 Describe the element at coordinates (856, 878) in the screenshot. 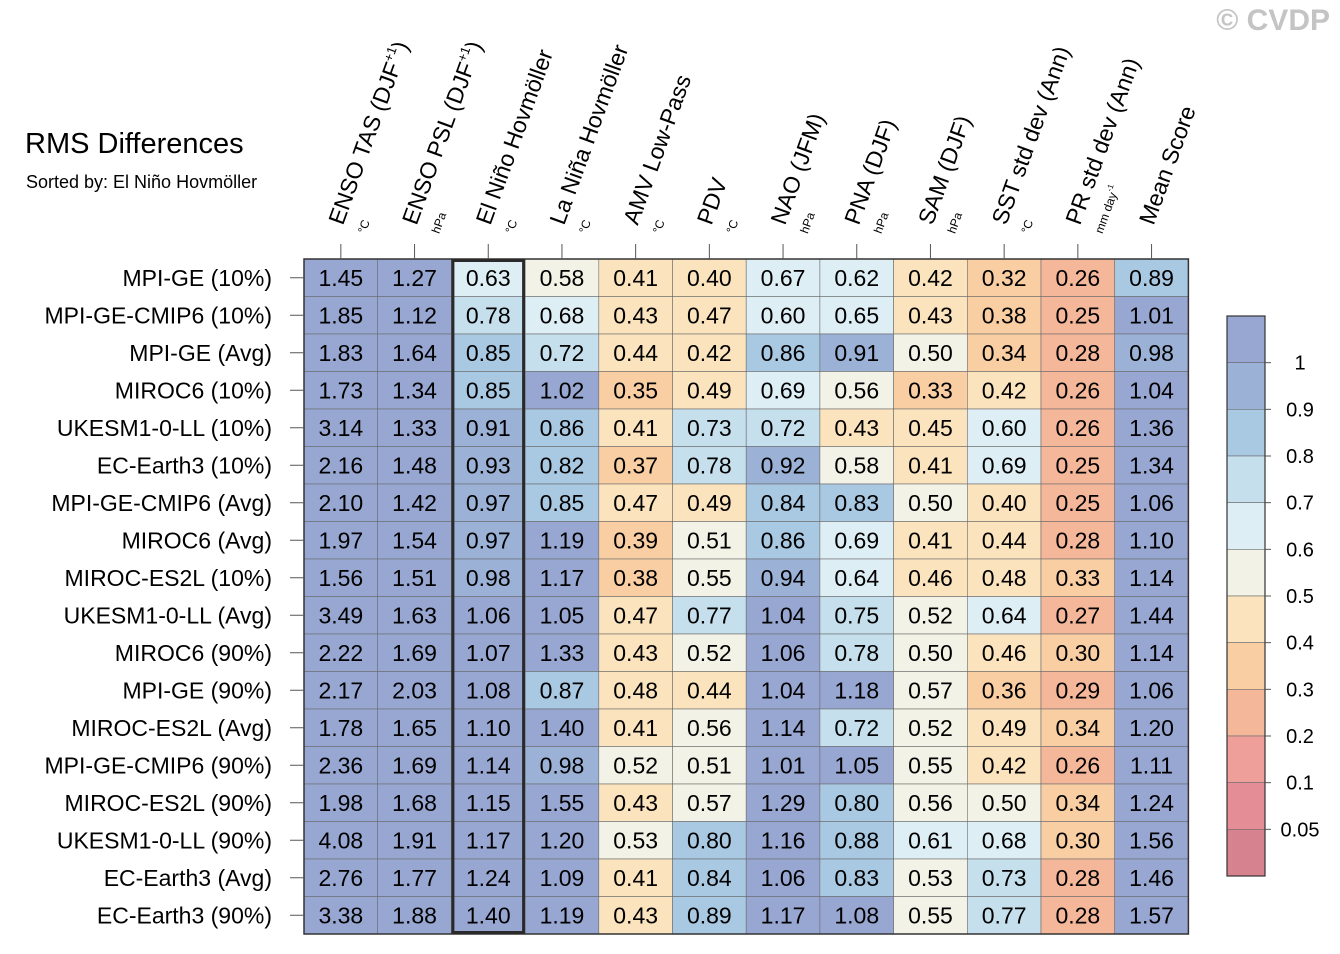

I see `cell-value-label: 0.83` at that location.